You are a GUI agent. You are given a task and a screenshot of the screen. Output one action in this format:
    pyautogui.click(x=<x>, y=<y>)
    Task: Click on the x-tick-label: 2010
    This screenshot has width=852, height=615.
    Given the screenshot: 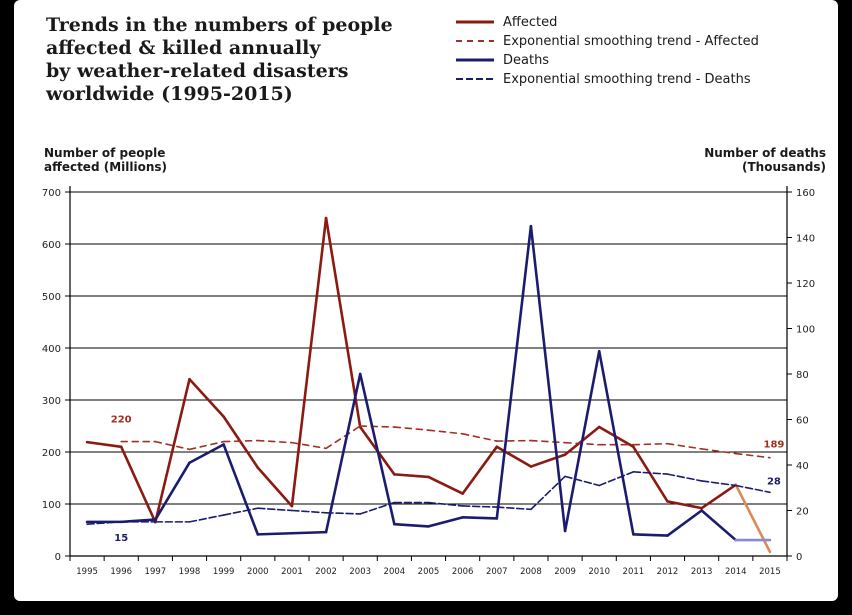 What is the action you would take?
    pyautogui.click(x=599, y=572)
    